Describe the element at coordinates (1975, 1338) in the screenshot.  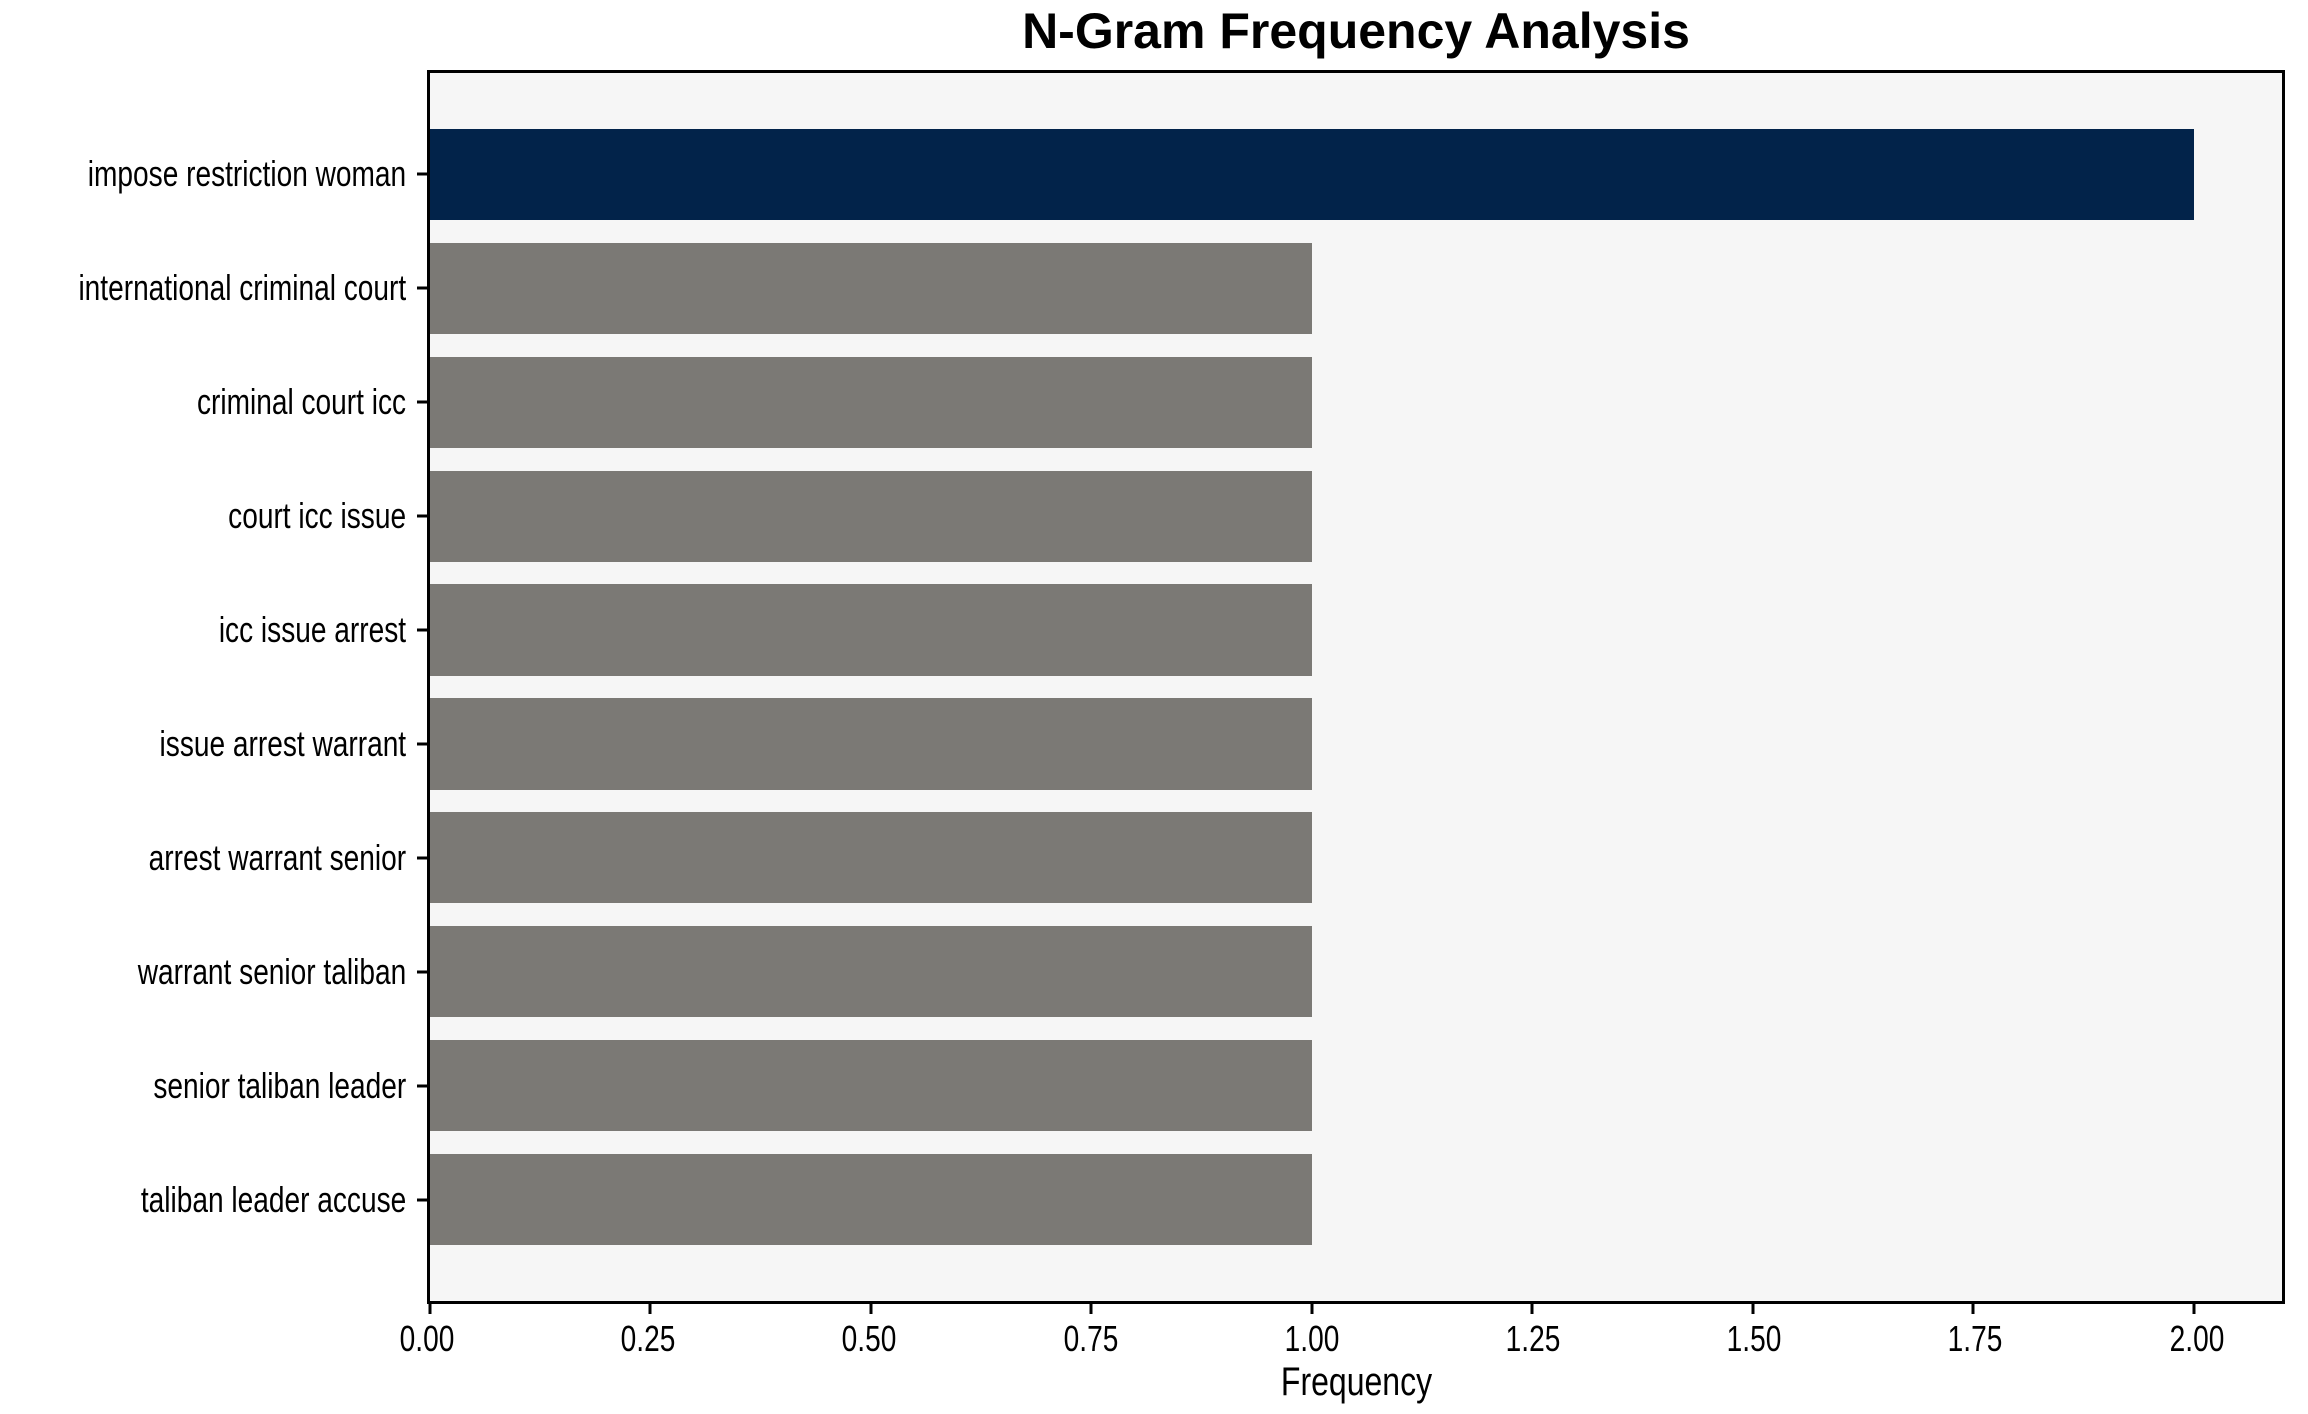
I see `x-tick-label: 1.75` at that location.